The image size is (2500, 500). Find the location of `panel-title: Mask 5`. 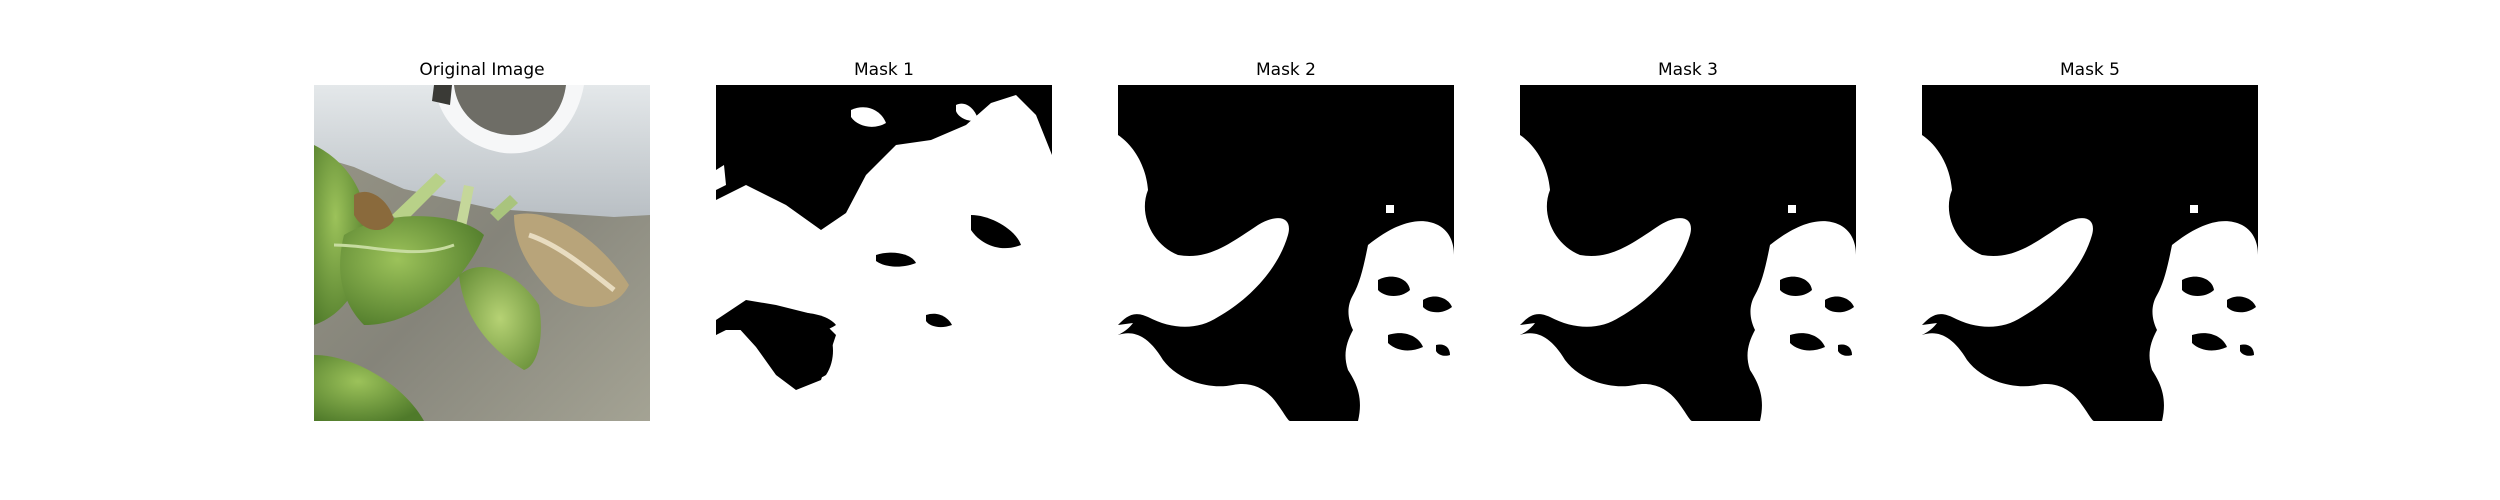

panel-title: Mask 5 is located at coordinates (2089, 70).